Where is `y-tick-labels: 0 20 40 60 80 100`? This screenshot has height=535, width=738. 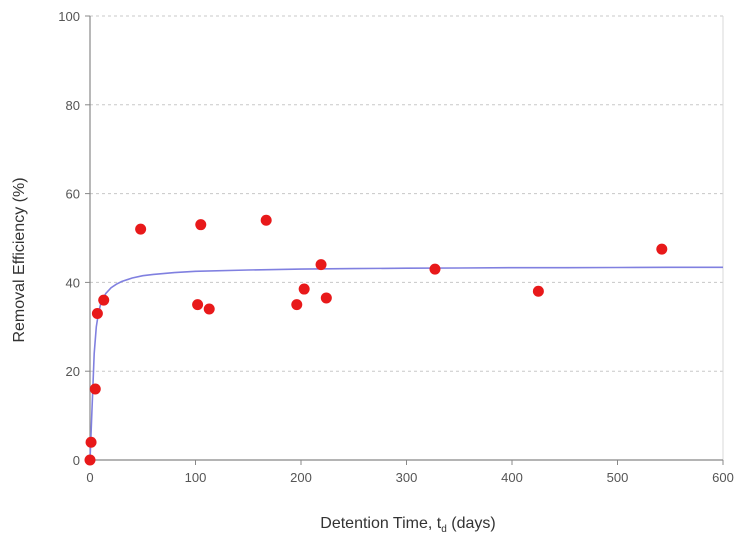 y-tick-labels: 0 20 40 60 80 100 is located at coordinates (69, 238).